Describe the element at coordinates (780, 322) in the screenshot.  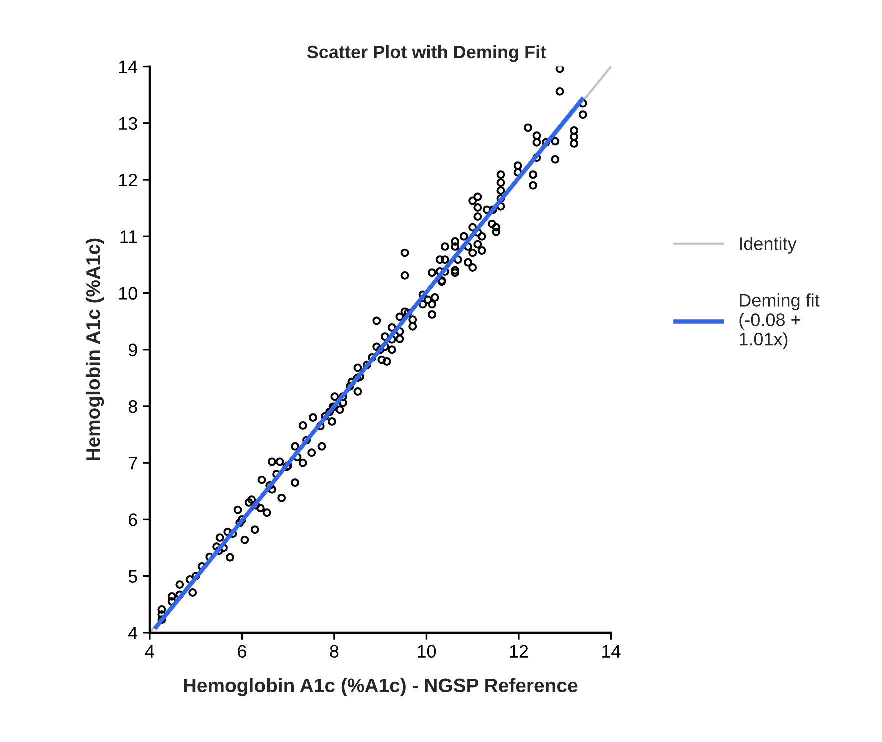
I see `legend-label: Deming fit (-0.08 + 1.01x)` at that location.